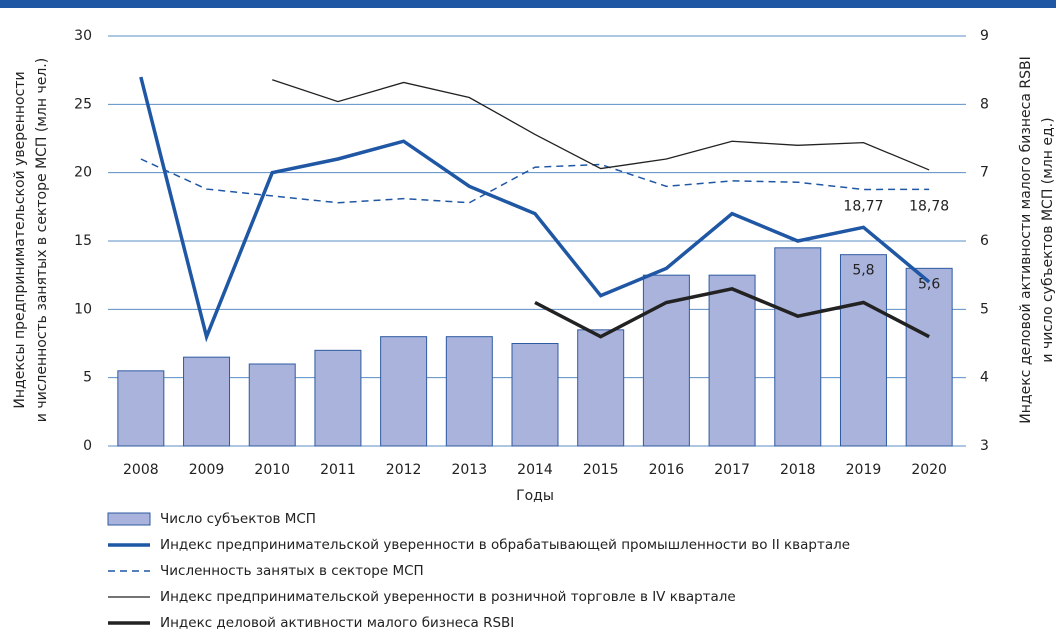 Image resolution: width=1056 pixels, height=632 pixels. What do you see at coordinates (129, 519) in the screenshot?
I see `legend-swatch` at bounding box center [129, 519].